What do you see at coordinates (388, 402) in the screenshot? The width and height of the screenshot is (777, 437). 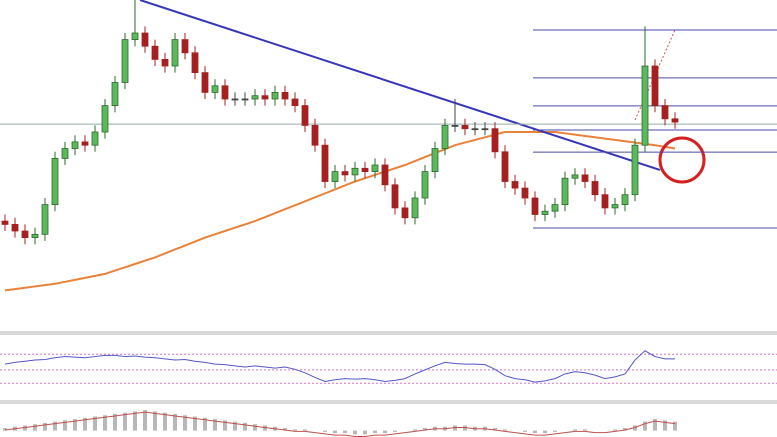 I see `panel-separator` at bounding box center [388, 402].